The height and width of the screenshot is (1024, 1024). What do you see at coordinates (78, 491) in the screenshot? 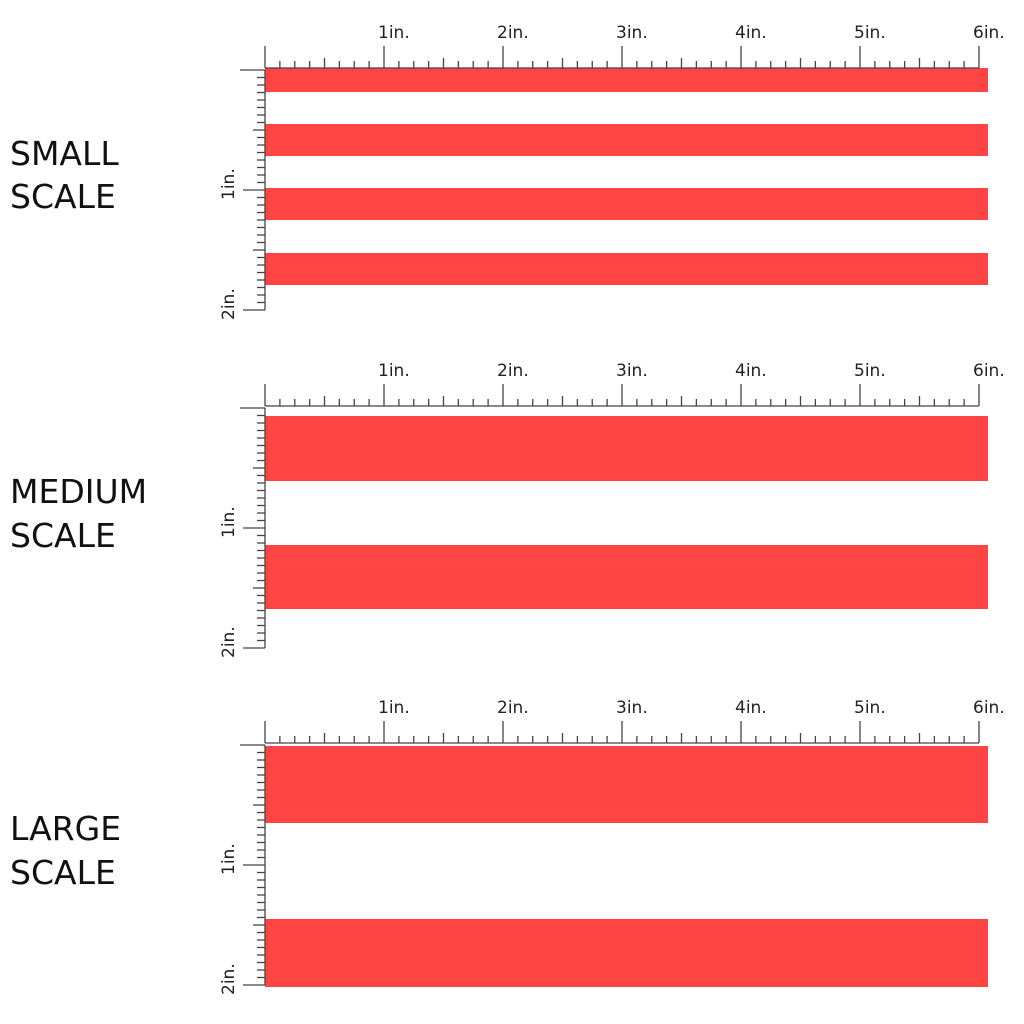
I see `scale-label: MEDIUM` at bounding box center [78, 491].